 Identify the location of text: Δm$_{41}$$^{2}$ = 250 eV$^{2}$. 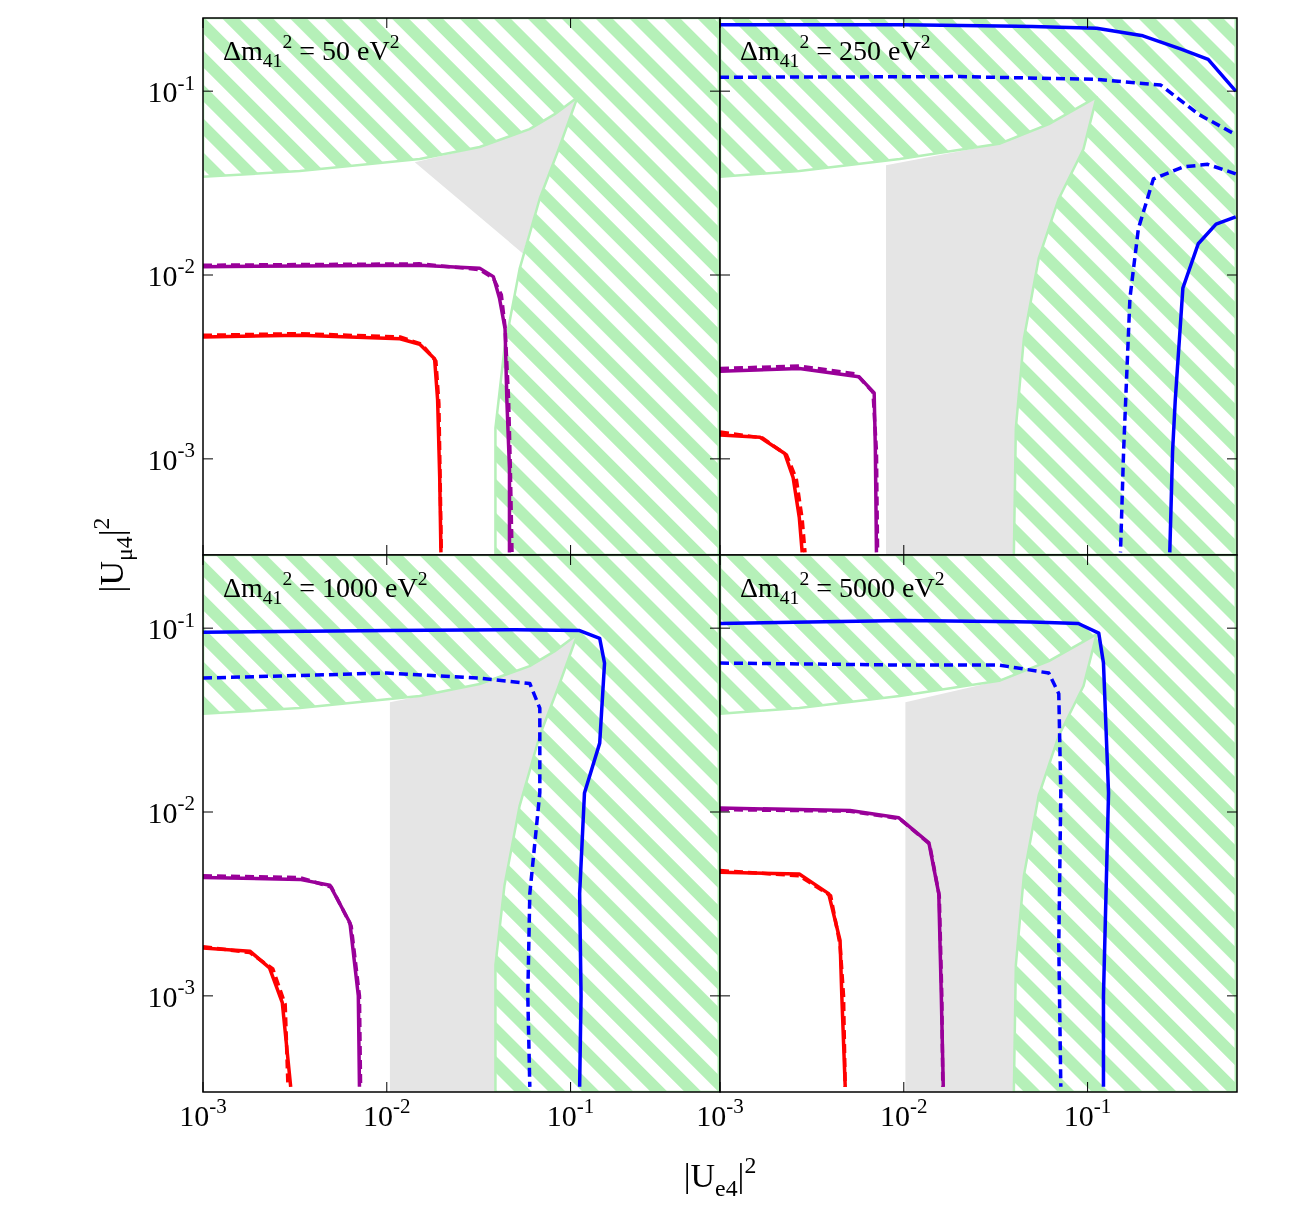
(835, 51).